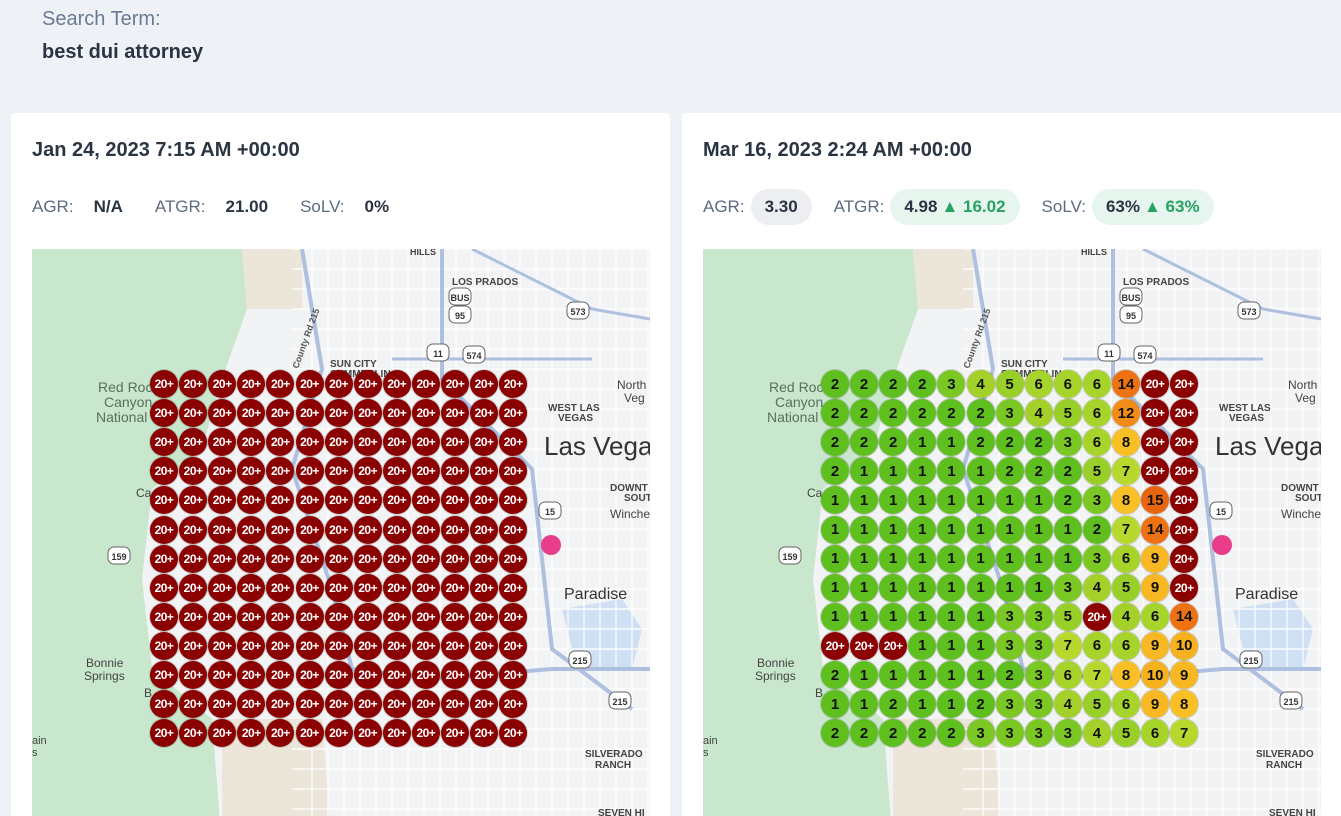  I want to click on rank-pin: 14, so click(1126, 384).